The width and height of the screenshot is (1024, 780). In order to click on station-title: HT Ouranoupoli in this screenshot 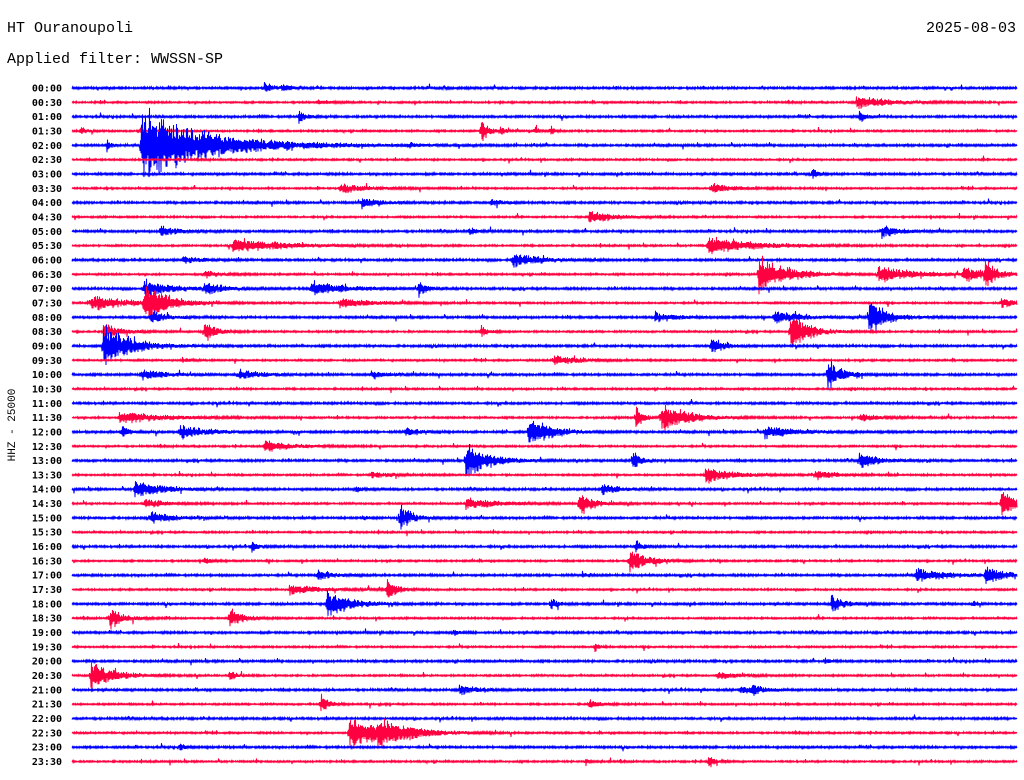, I will do `click(70, 28)`.